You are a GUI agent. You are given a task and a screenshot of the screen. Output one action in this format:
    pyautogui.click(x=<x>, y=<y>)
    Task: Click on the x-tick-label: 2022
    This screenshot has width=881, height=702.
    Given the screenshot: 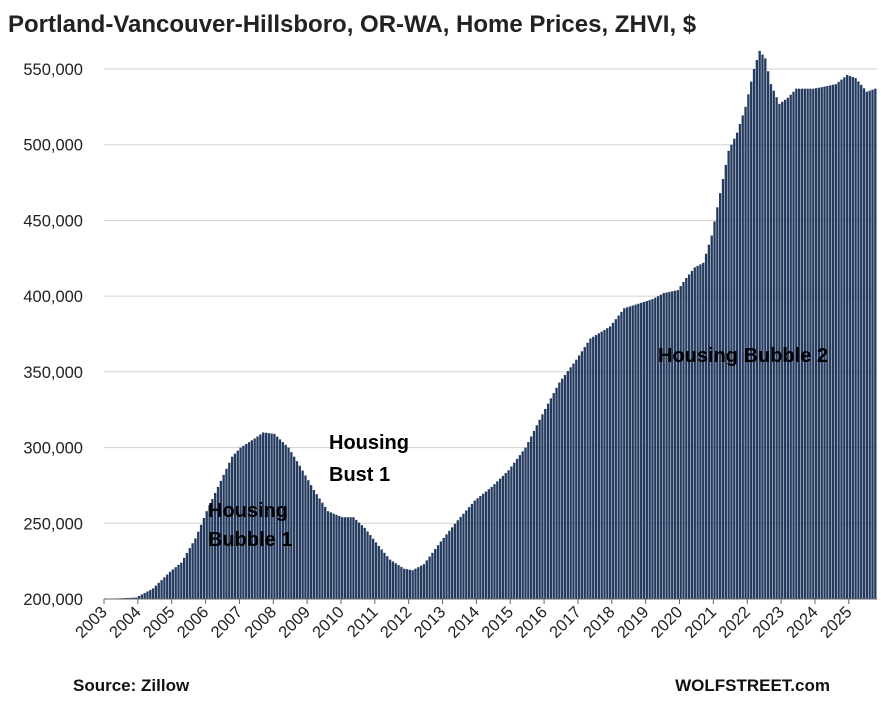 What is the action you would take?
    pyautogui.click(x=734, y=622)
    